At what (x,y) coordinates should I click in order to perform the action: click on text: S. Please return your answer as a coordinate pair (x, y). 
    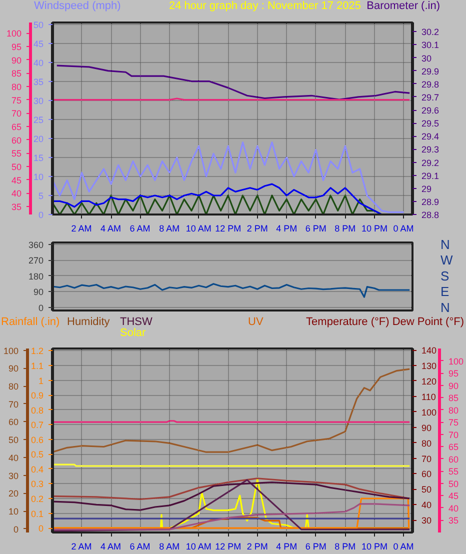
    Looking at the image, I should click on (445, 276).